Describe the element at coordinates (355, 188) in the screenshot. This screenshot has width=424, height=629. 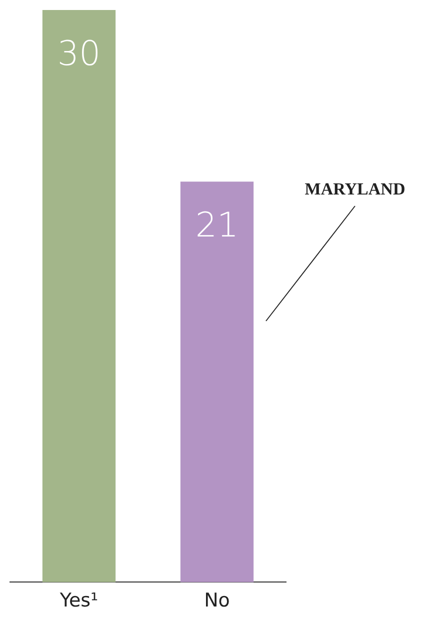
I see `text: MARYLAND` at that location.